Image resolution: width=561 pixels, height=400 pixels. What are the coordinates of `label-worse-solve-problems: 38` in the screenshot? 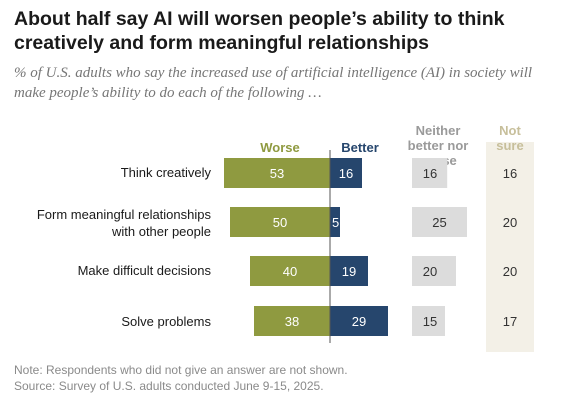 It's located at (292, 321).